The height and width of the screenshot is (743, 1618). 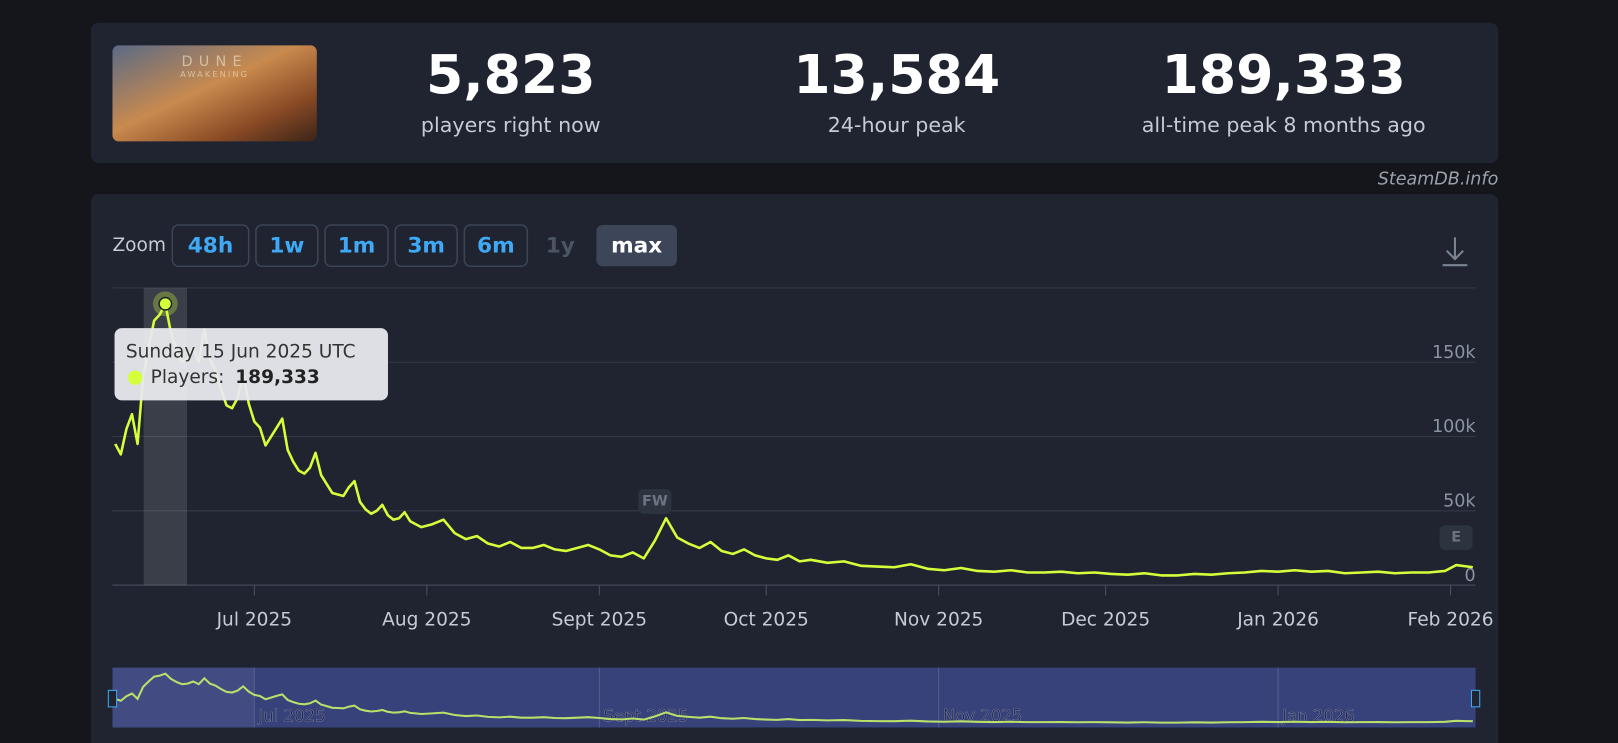 I want to click on x-tick-label: Aug 2025, so click(x=426, y=620).